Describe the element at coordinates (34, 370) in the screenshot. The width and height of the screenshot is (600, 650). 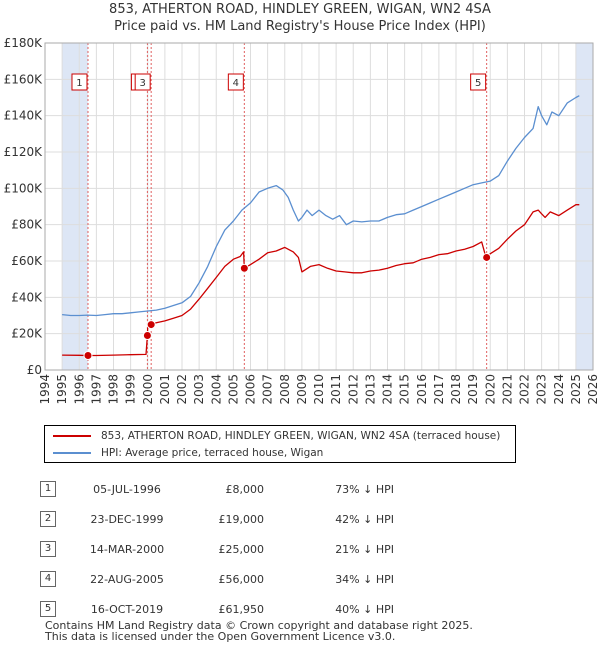
I see `y-tick-label: £0` at that location.